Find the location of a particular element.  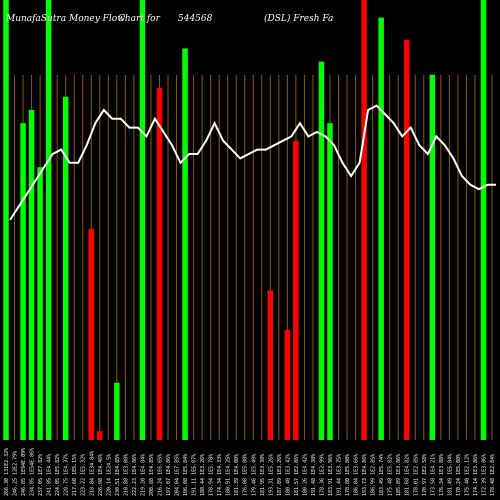

x-tick-label: 208.88 1E4.85% is located at coordinates (152, 475).